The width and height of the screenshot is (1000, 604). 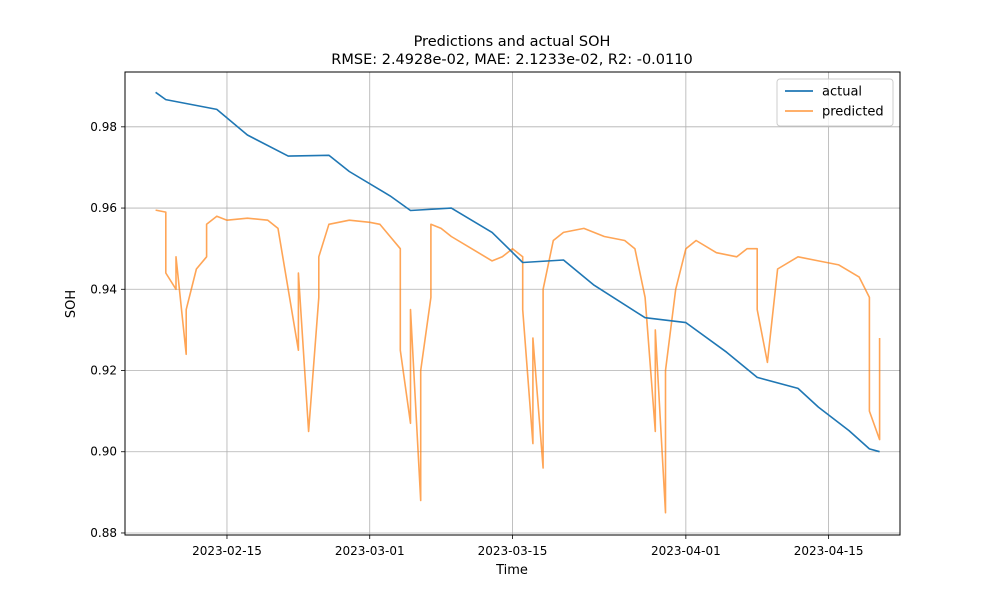 I want to click on y-axis-label: SOH, so click(x=71, y=304).